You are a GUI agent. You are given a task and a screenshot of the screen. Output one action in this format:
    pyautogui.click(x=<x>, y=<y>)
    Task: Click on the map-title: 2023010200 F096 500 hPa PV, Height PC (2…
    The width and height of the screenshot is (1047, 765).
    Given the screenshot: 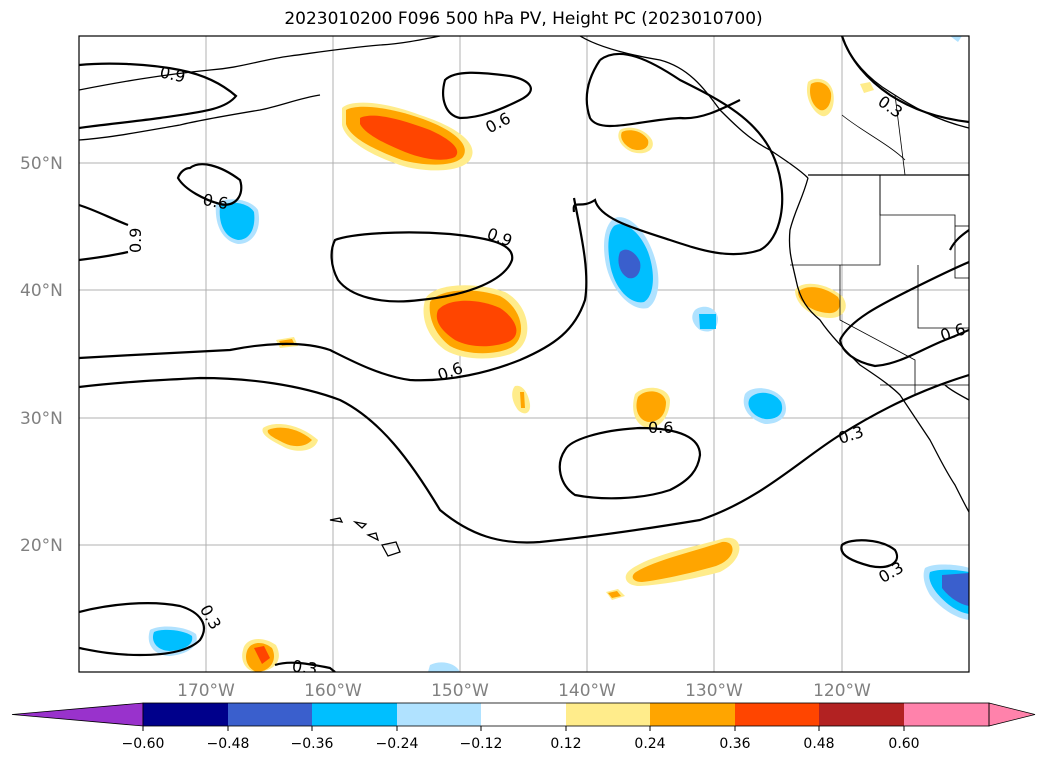 What is the action you would take?
    pyautogui.click(x=523, y=19)
    